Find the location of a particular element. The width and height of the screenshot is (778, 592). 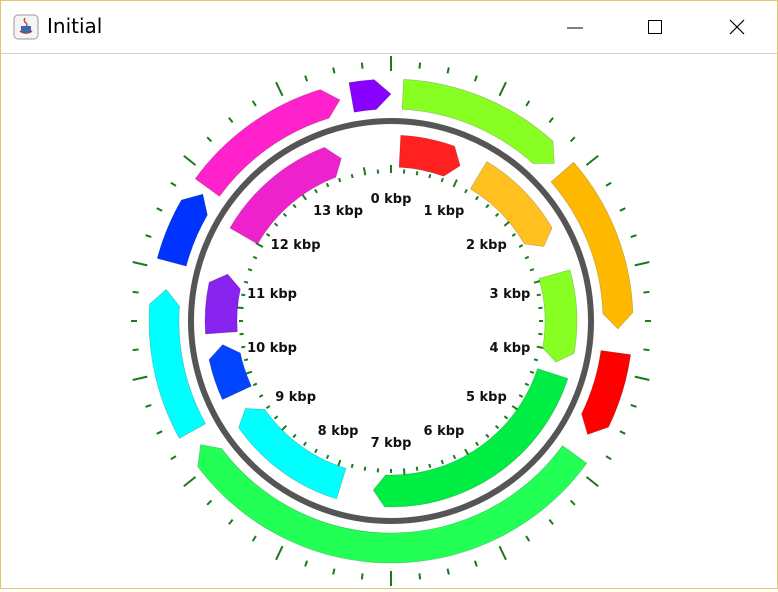

minimize-icon is located at coordinates (575, 27).